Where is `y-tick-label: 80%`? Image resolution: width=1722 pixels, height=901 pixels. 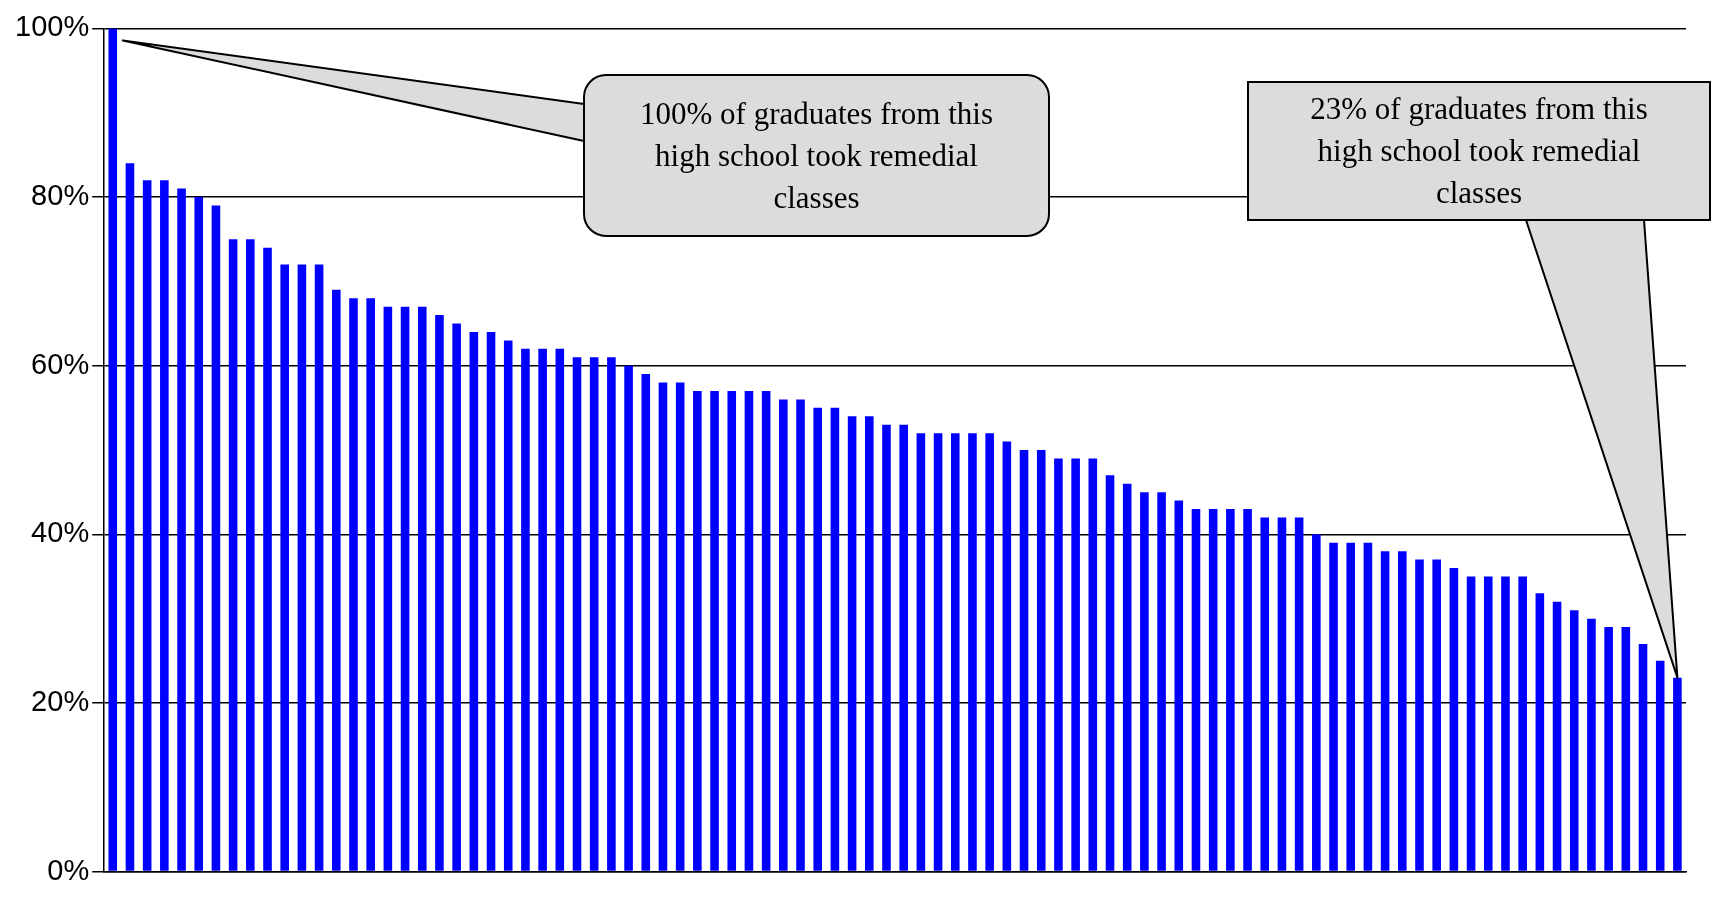
y-tick-label: 80% is located at coordinates (60, 195).